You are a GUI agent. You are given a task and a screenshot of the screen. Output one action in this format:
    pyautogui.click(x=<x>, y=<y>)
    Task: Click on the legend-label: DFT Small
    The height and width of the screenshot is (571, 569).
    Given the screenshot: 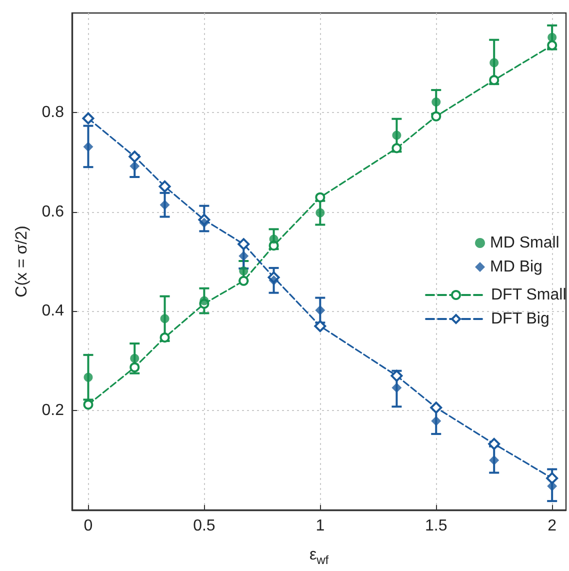 What is the action you would take?
    pyautogui.click(x=528, y=295)
    